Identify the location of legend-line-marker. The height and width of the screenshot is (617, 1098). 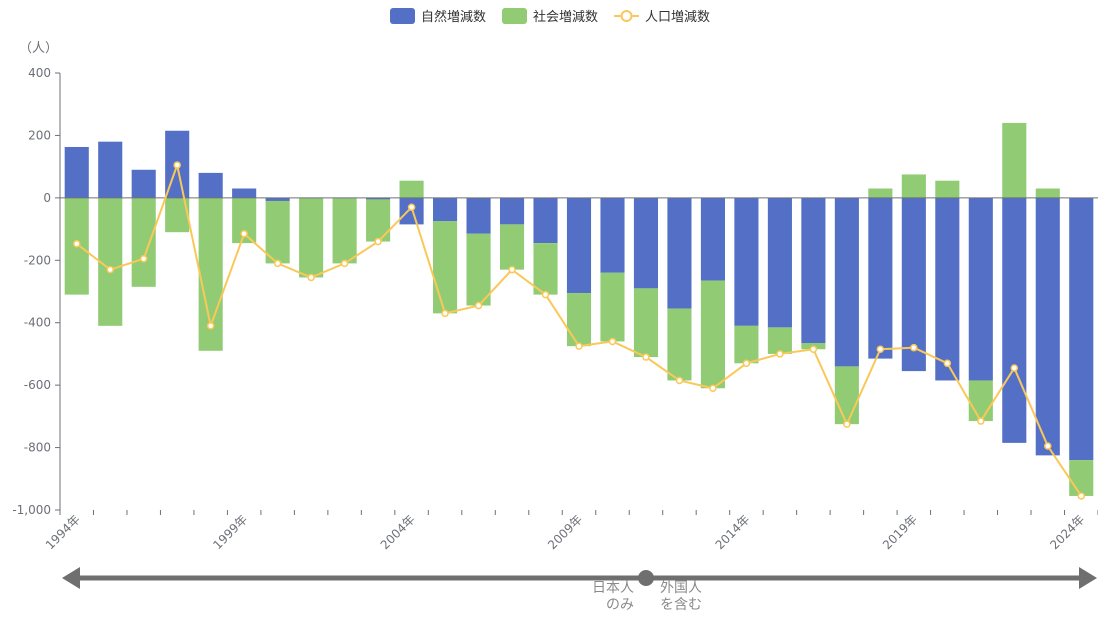
(626, 16).